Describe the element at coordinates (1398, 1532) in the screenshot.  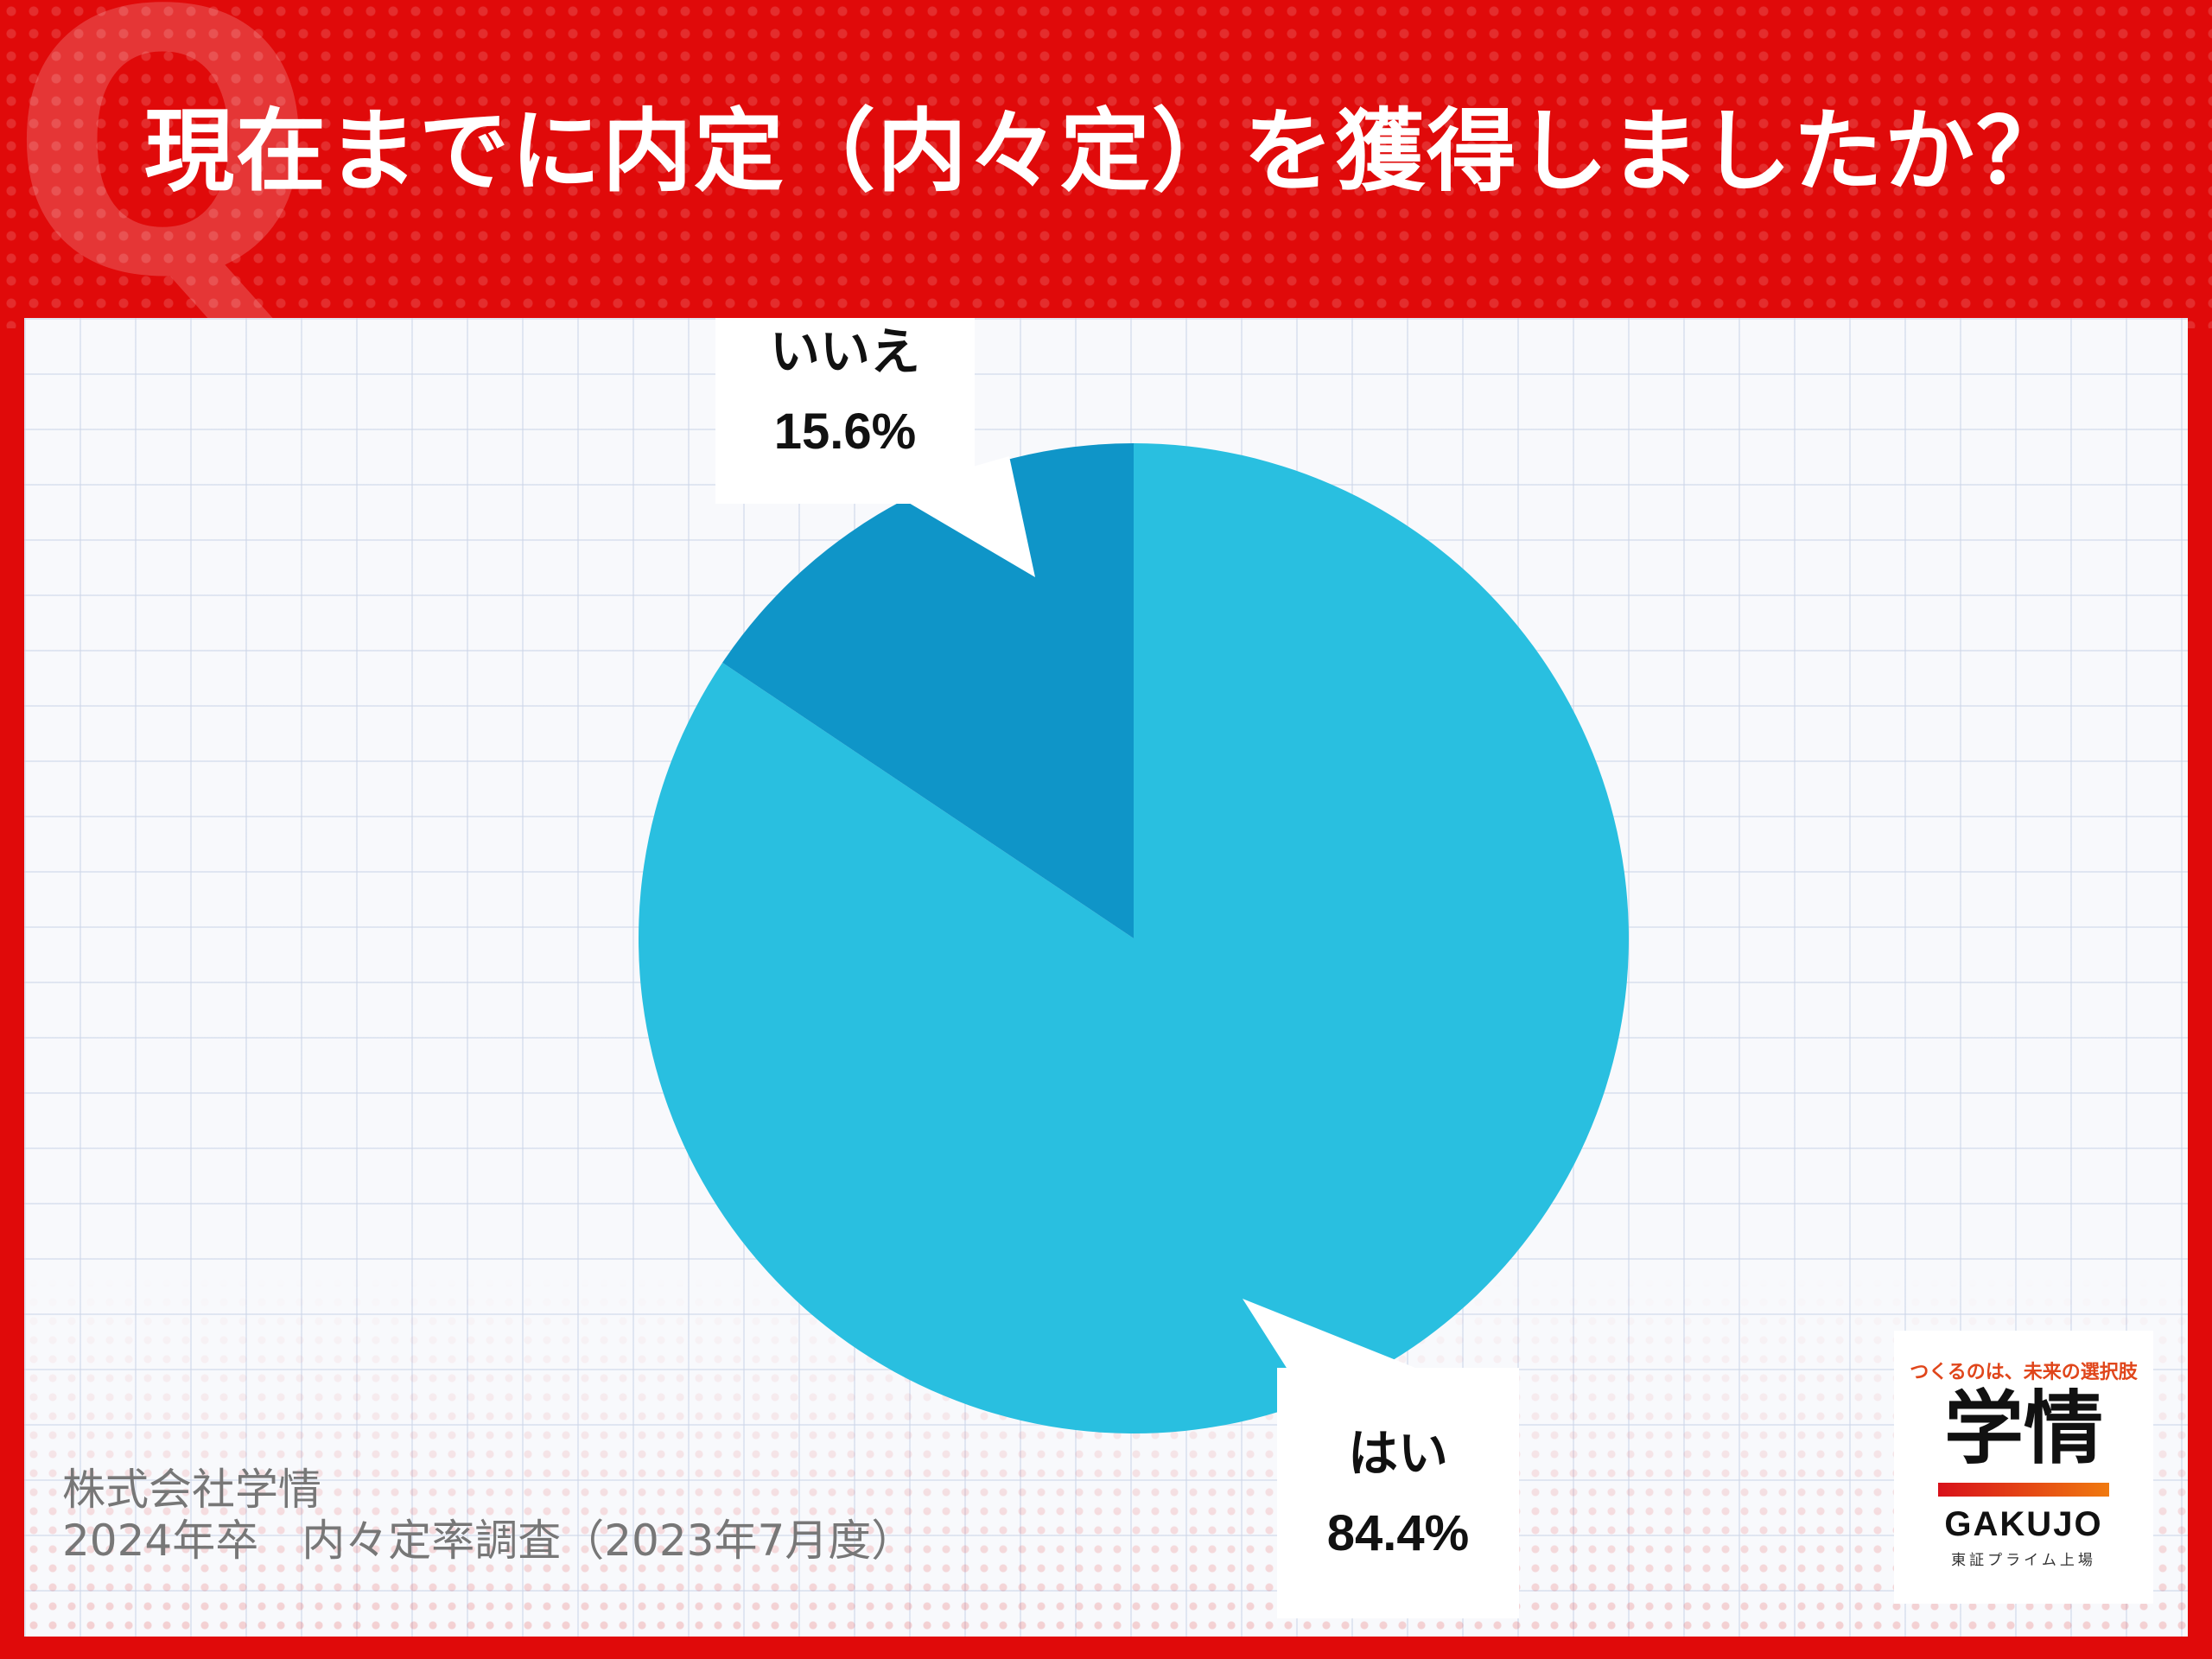
I see `label-yes-value: 84.4%` at that location.